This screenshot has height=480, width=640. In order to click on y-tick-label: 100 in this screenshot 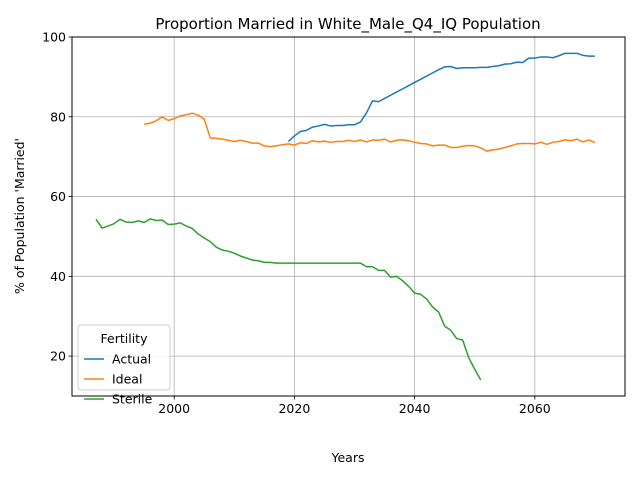, I will do `click(54, 37)`.